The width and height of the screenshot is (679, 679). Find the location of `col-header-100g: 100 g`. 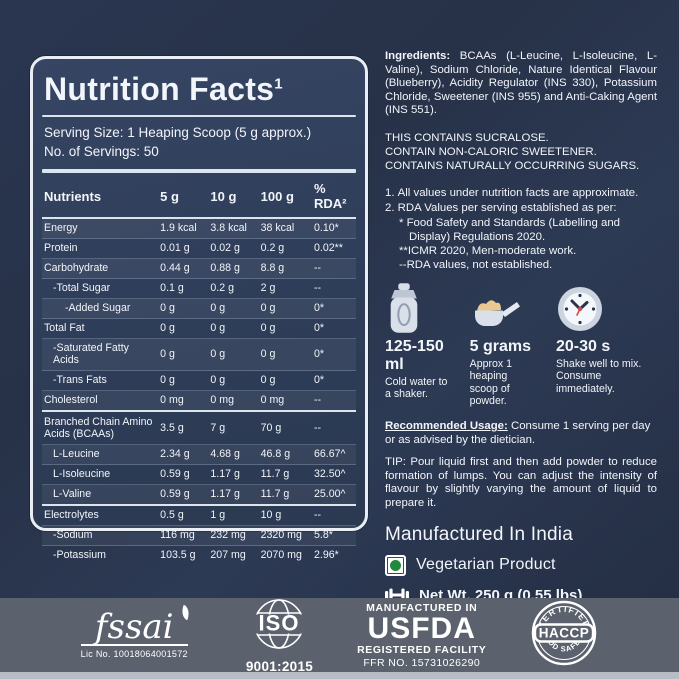

col-header-100g: 100 g is located at coordinates (285, 196).